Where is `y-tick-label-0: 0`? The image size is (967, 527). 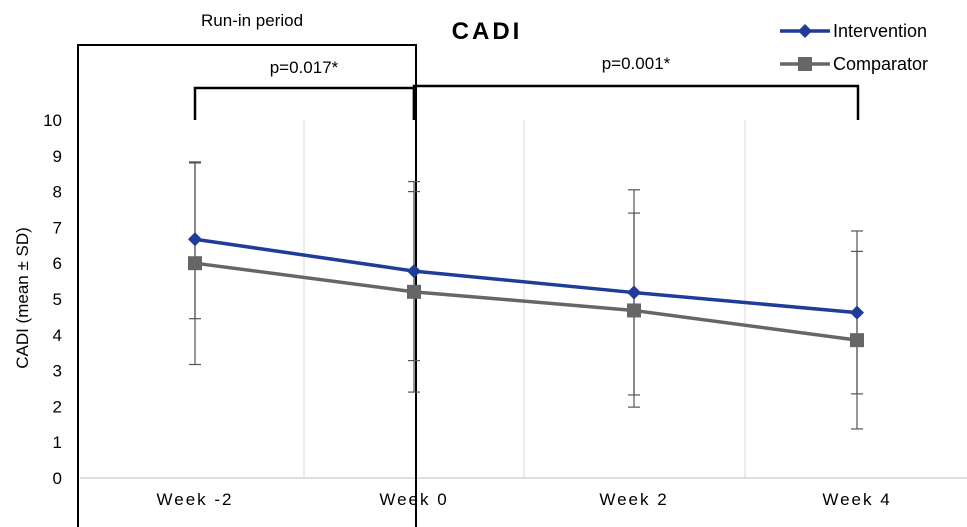 y-tick-label-0: 0 is located at coordinates (57, 478).